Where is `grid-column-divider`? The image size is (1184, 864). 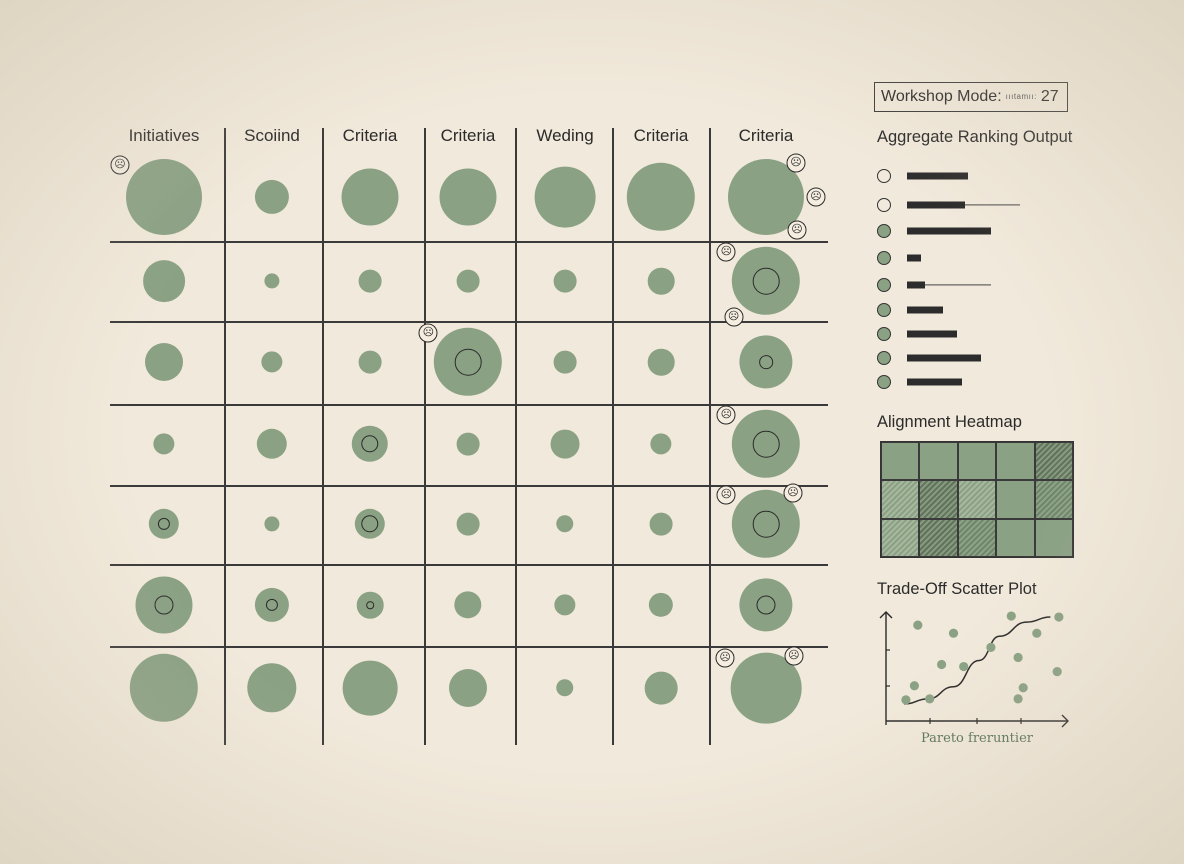 grid-column-divider is located at coordinates (710, 436).